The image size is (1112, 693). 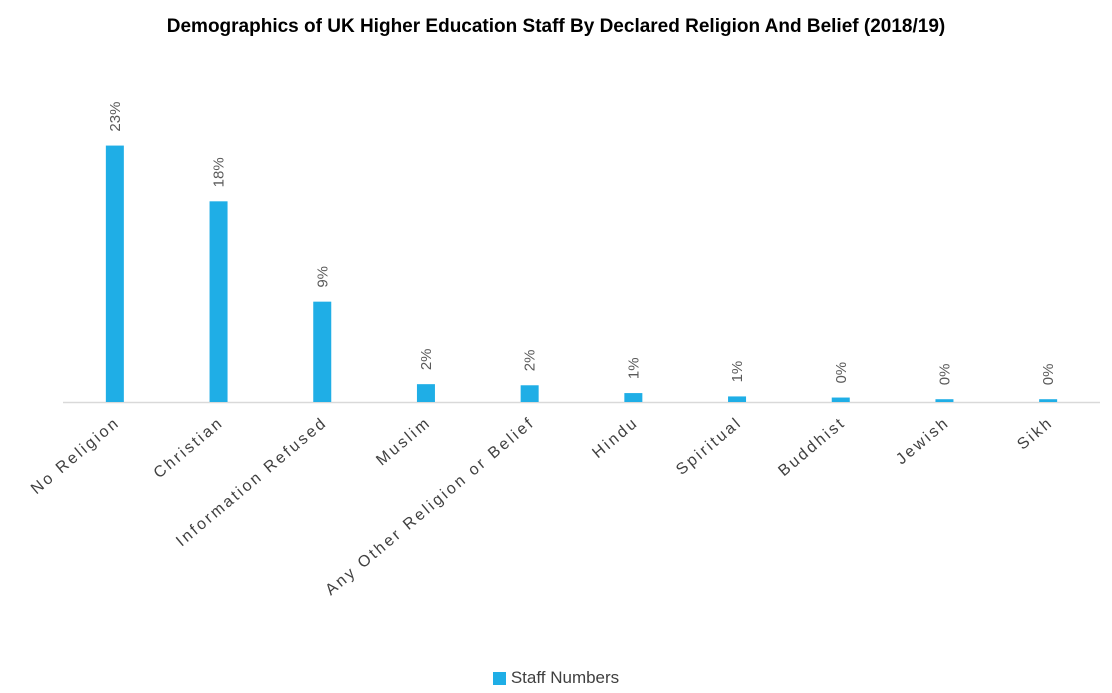 What do you see at coordinates (565, 677) in the screenshot?
I see `legend-label: Staff Numbers` at bounding box center [565, 677].